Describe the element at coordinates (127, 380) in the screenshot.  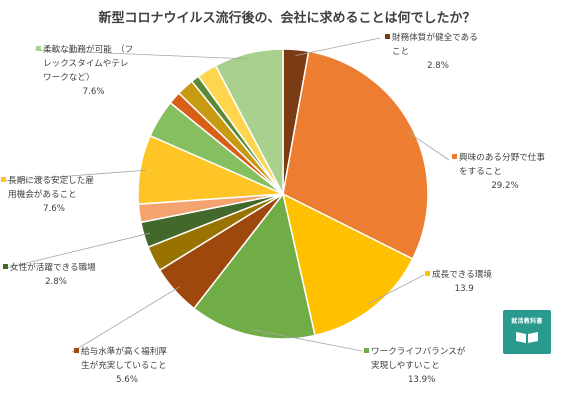
I see `slice-value-4: 5.6%` at that location.